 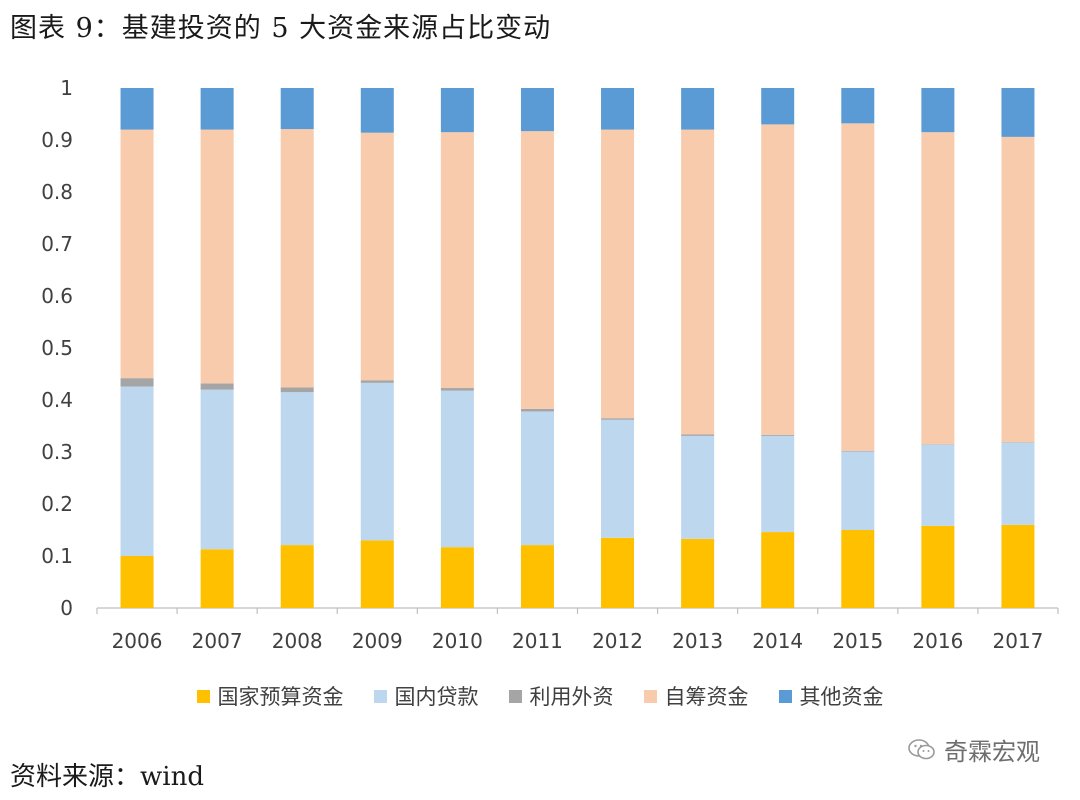 I want to click on x-tick-label: 2011, so click(x=537, y=641).